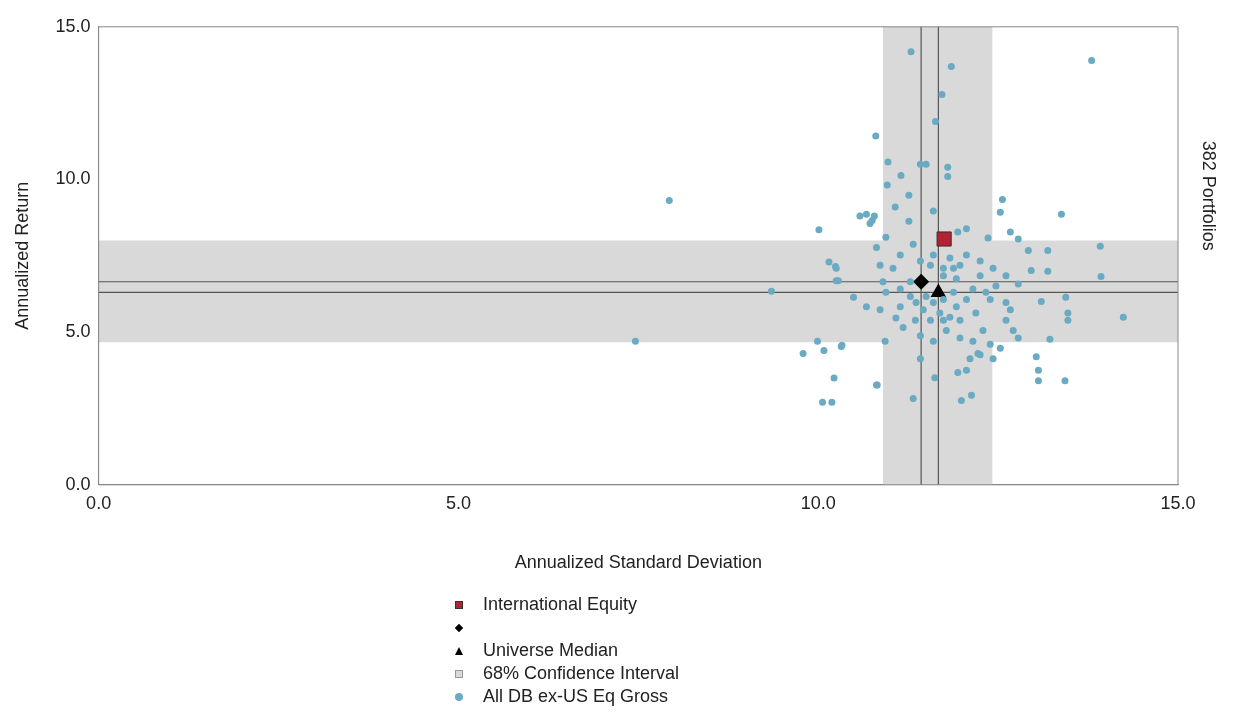  Describe the element at coordinates (551, 650) in the screenshot. I see `legend-label: Universe Median` at that location.